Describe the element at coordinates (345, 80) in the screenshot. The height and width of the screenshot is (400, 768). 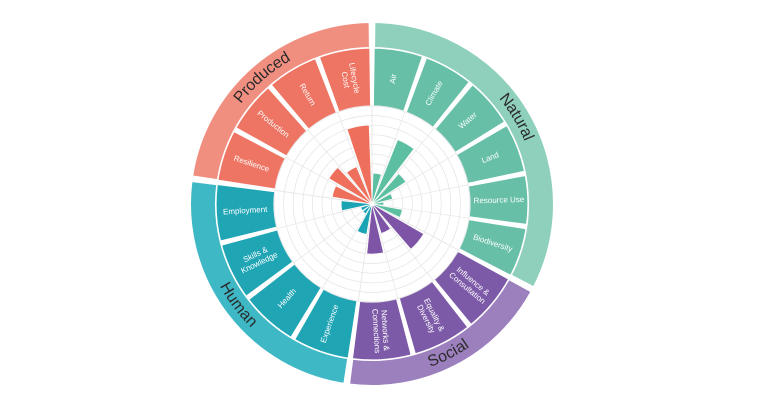
I see `segment-label-line: Cost` at that location.